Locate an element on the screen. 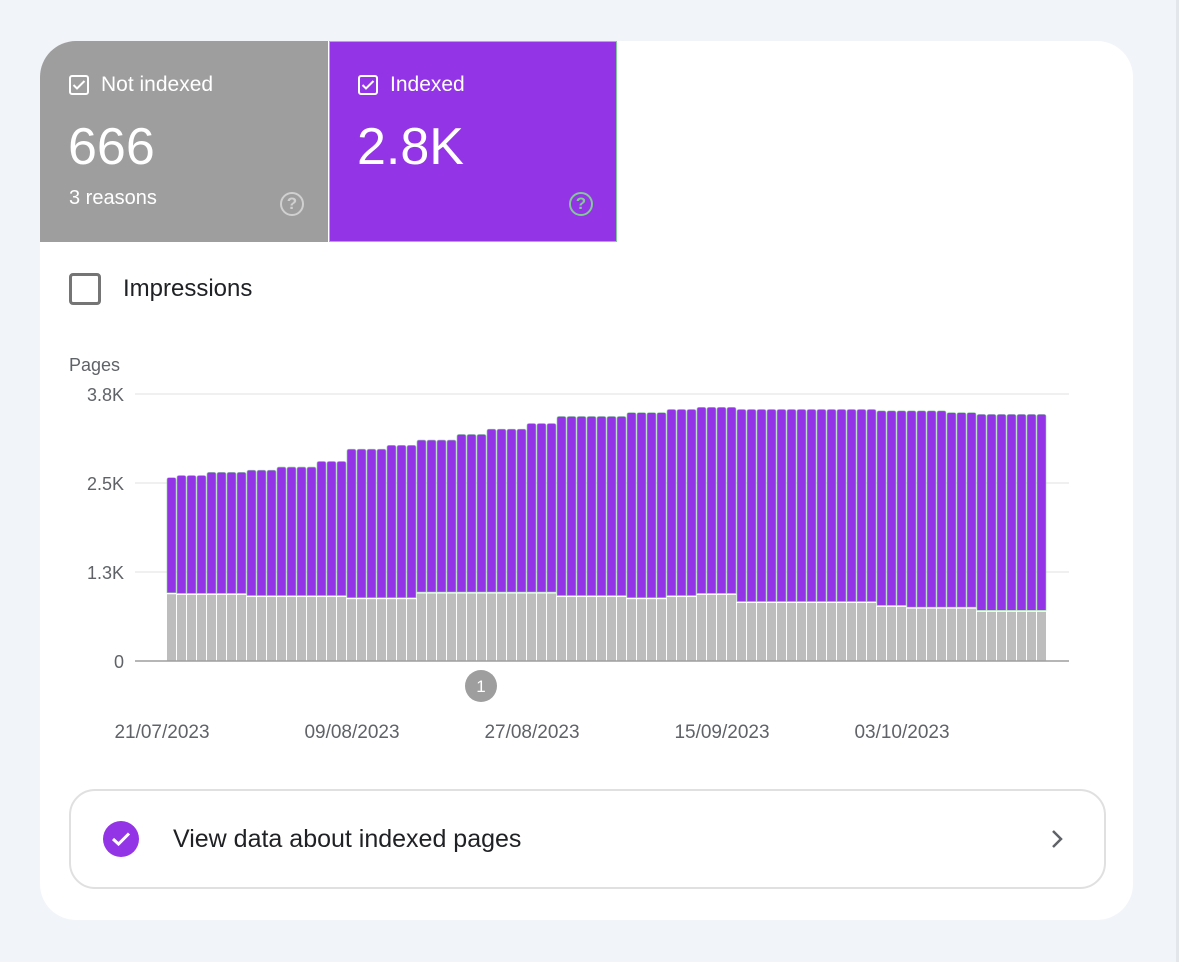 The image size is (1179, 962). impressions-label: Impressions is located at coordinates (188, 288).